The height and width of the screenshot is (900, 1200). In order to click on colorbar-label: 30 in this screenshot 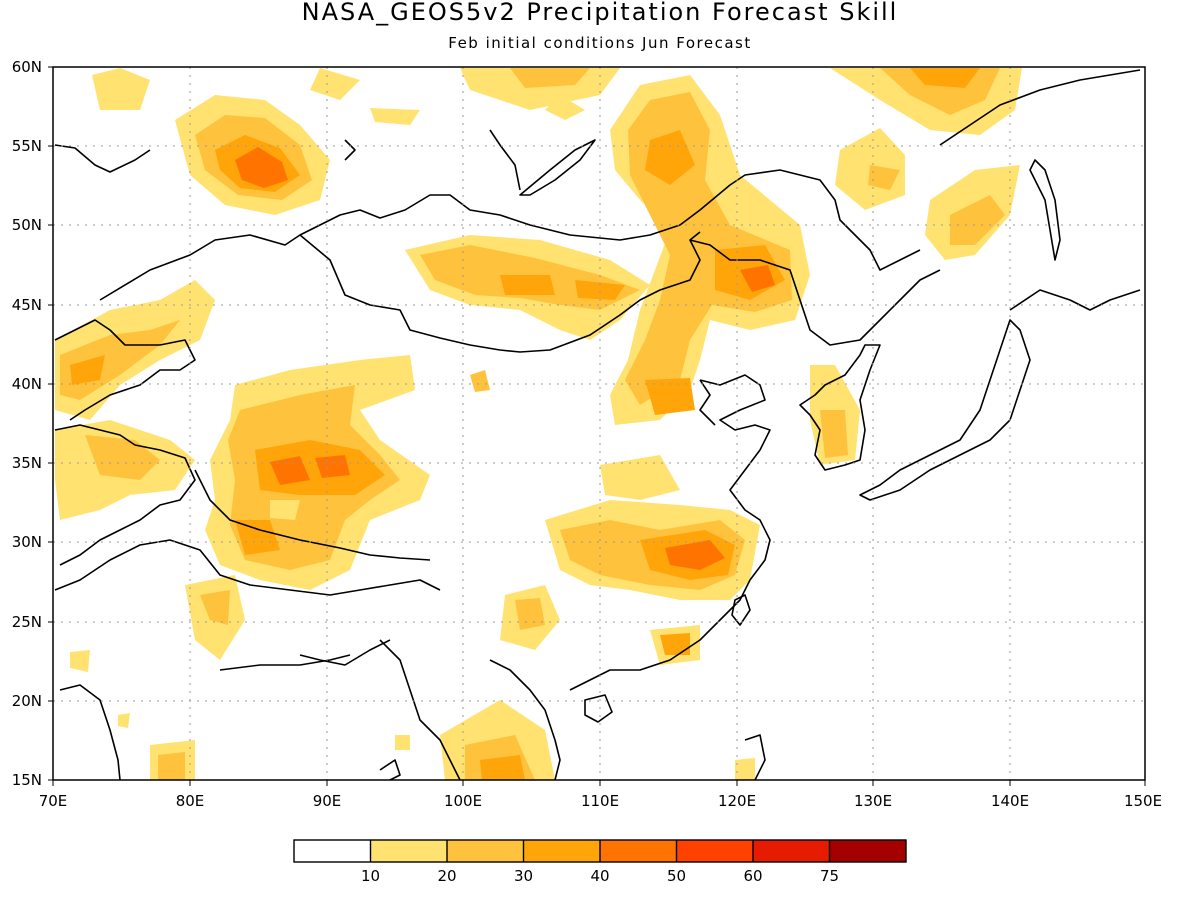, I will do `click(523, 876)`.